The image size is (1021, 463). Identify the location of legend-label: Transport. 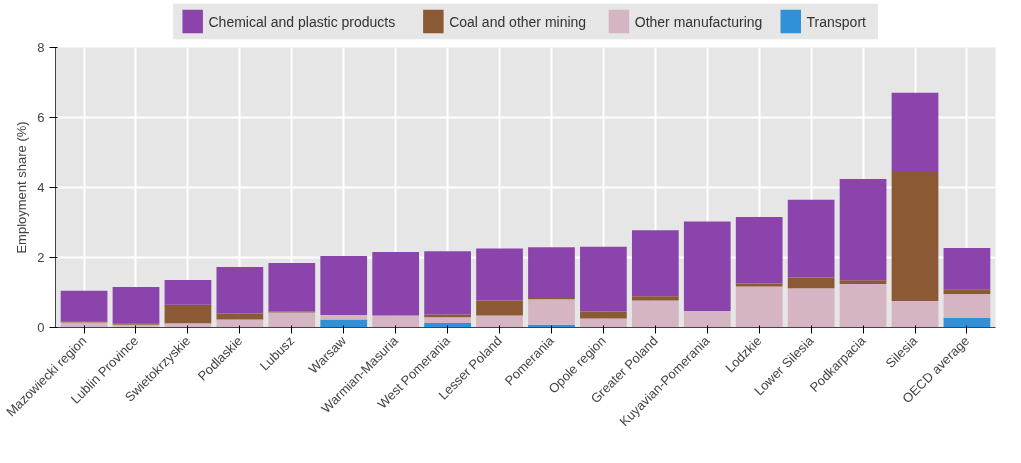
(836, 21).